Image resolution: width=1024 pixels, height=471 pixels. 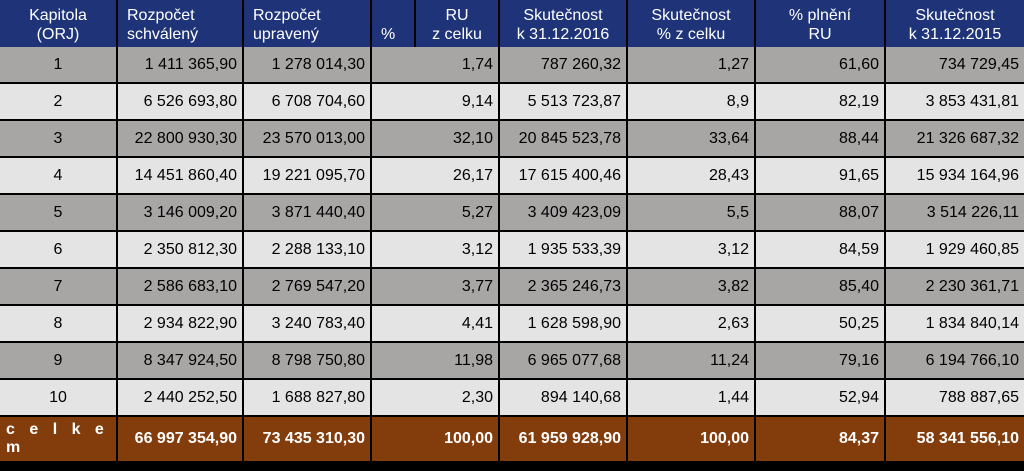 What do you see at coordinates (308, 23) in the screenshot?
I see `col-rozpocet-upraveny: Rozpočet upravený` at bounding box center [308, 23].